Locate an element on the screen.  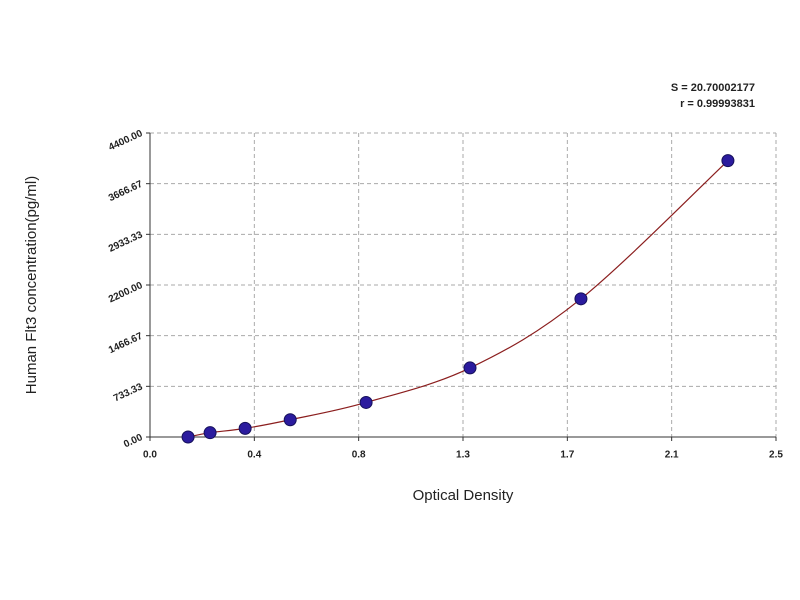
y-tick-label: 4400.00 is located at coordinates (126, 140).